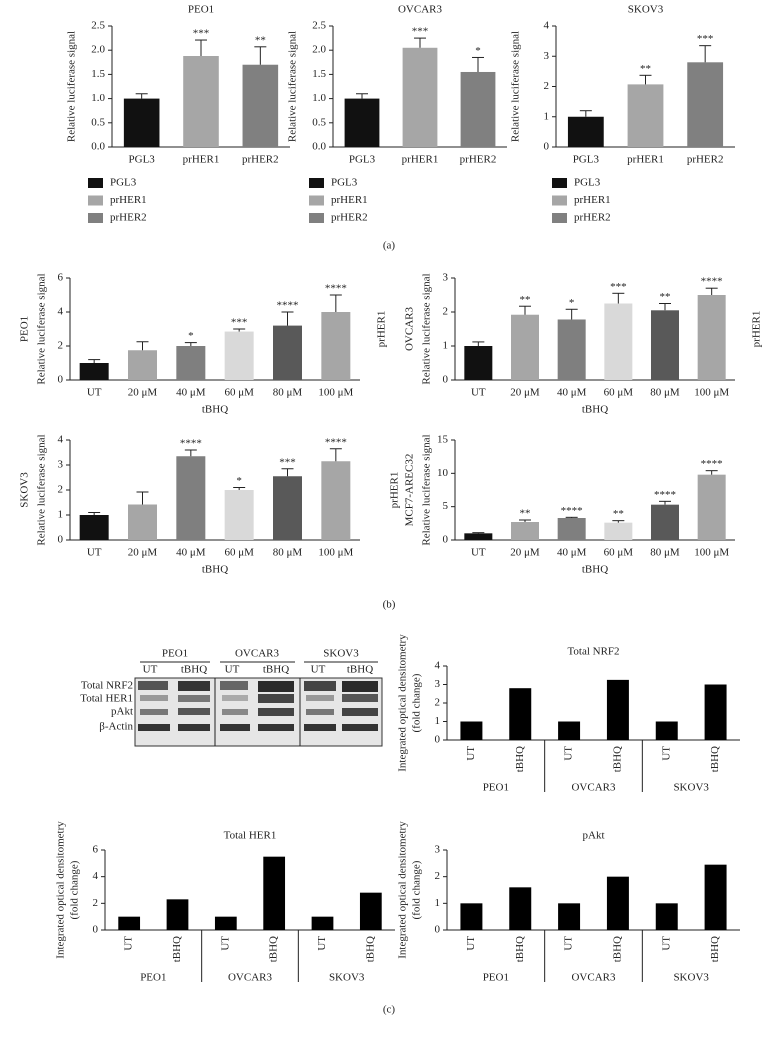  Describe the element at coordinates (319, 98) in the screenshot. I see `y-tick-label: 1.0` at that location.